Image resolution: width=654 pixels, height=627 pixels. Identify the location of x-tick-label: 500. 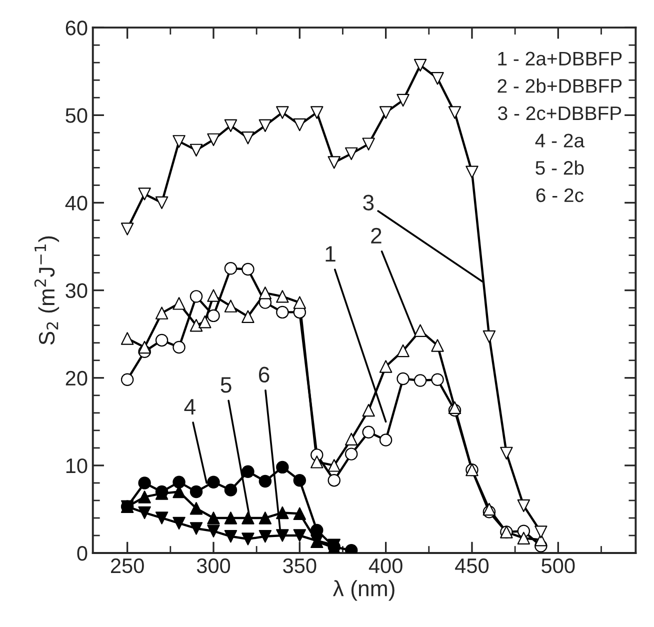
(558, 566).